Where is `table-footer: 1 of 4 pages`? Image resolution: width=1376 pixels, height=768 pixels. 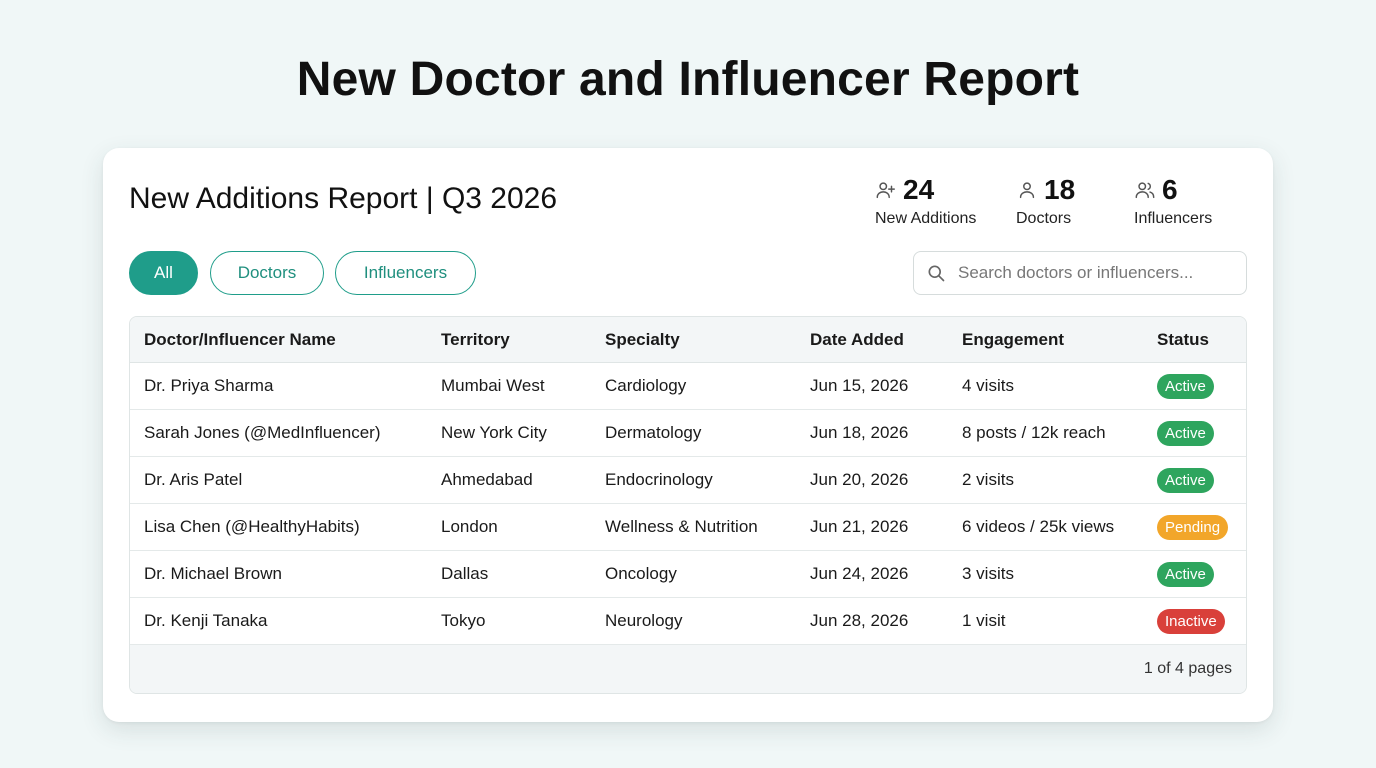
table-footer: 1 of 4 pages is located at coordinates (688, 669).